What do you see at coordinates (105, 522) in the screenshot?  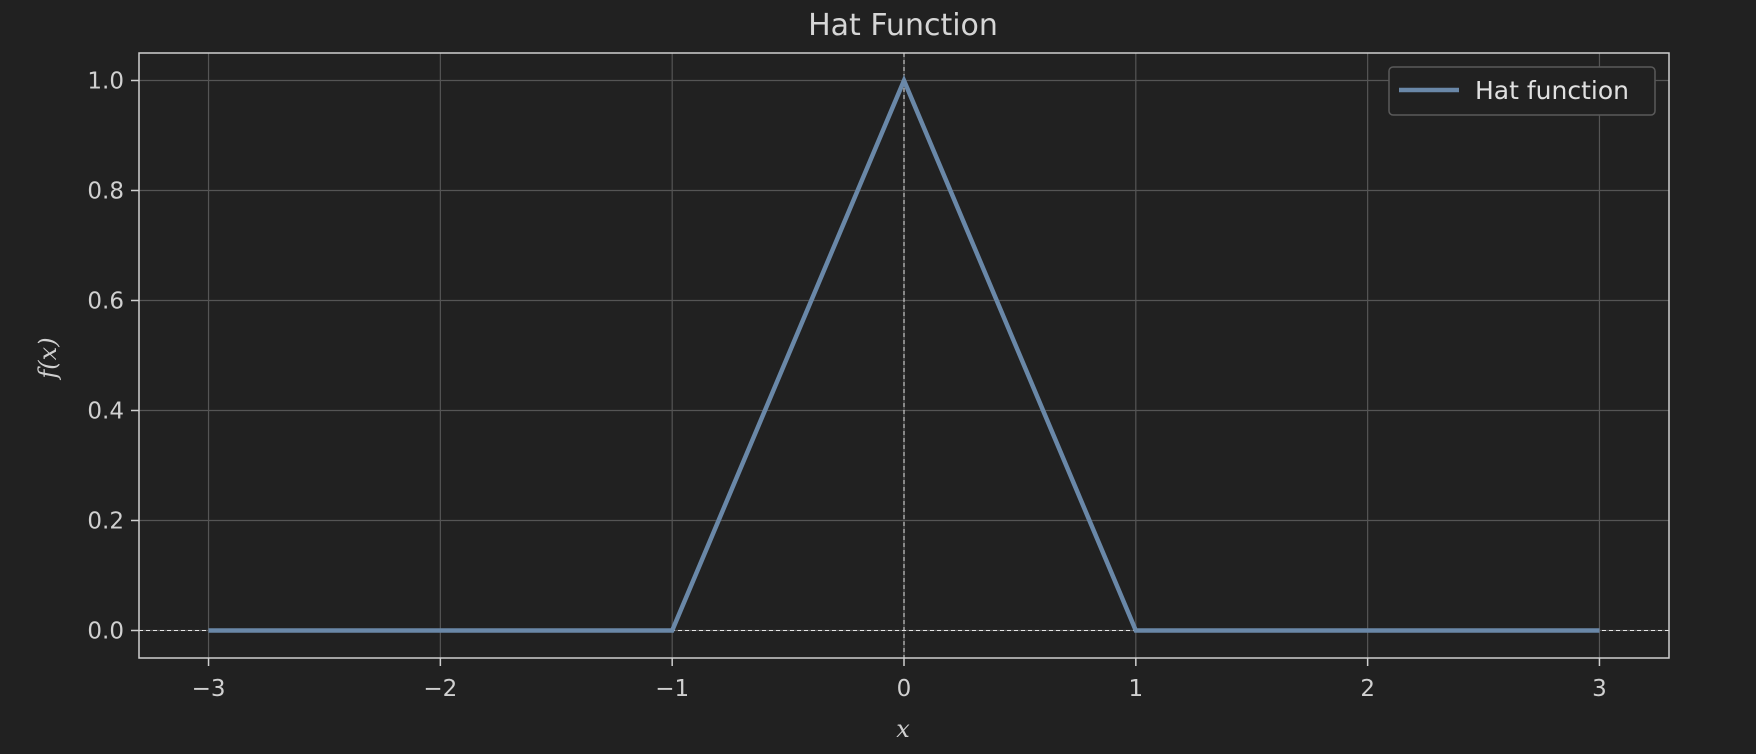 I see `y-tick-label: 0.2` at bounding box center [105, 522].